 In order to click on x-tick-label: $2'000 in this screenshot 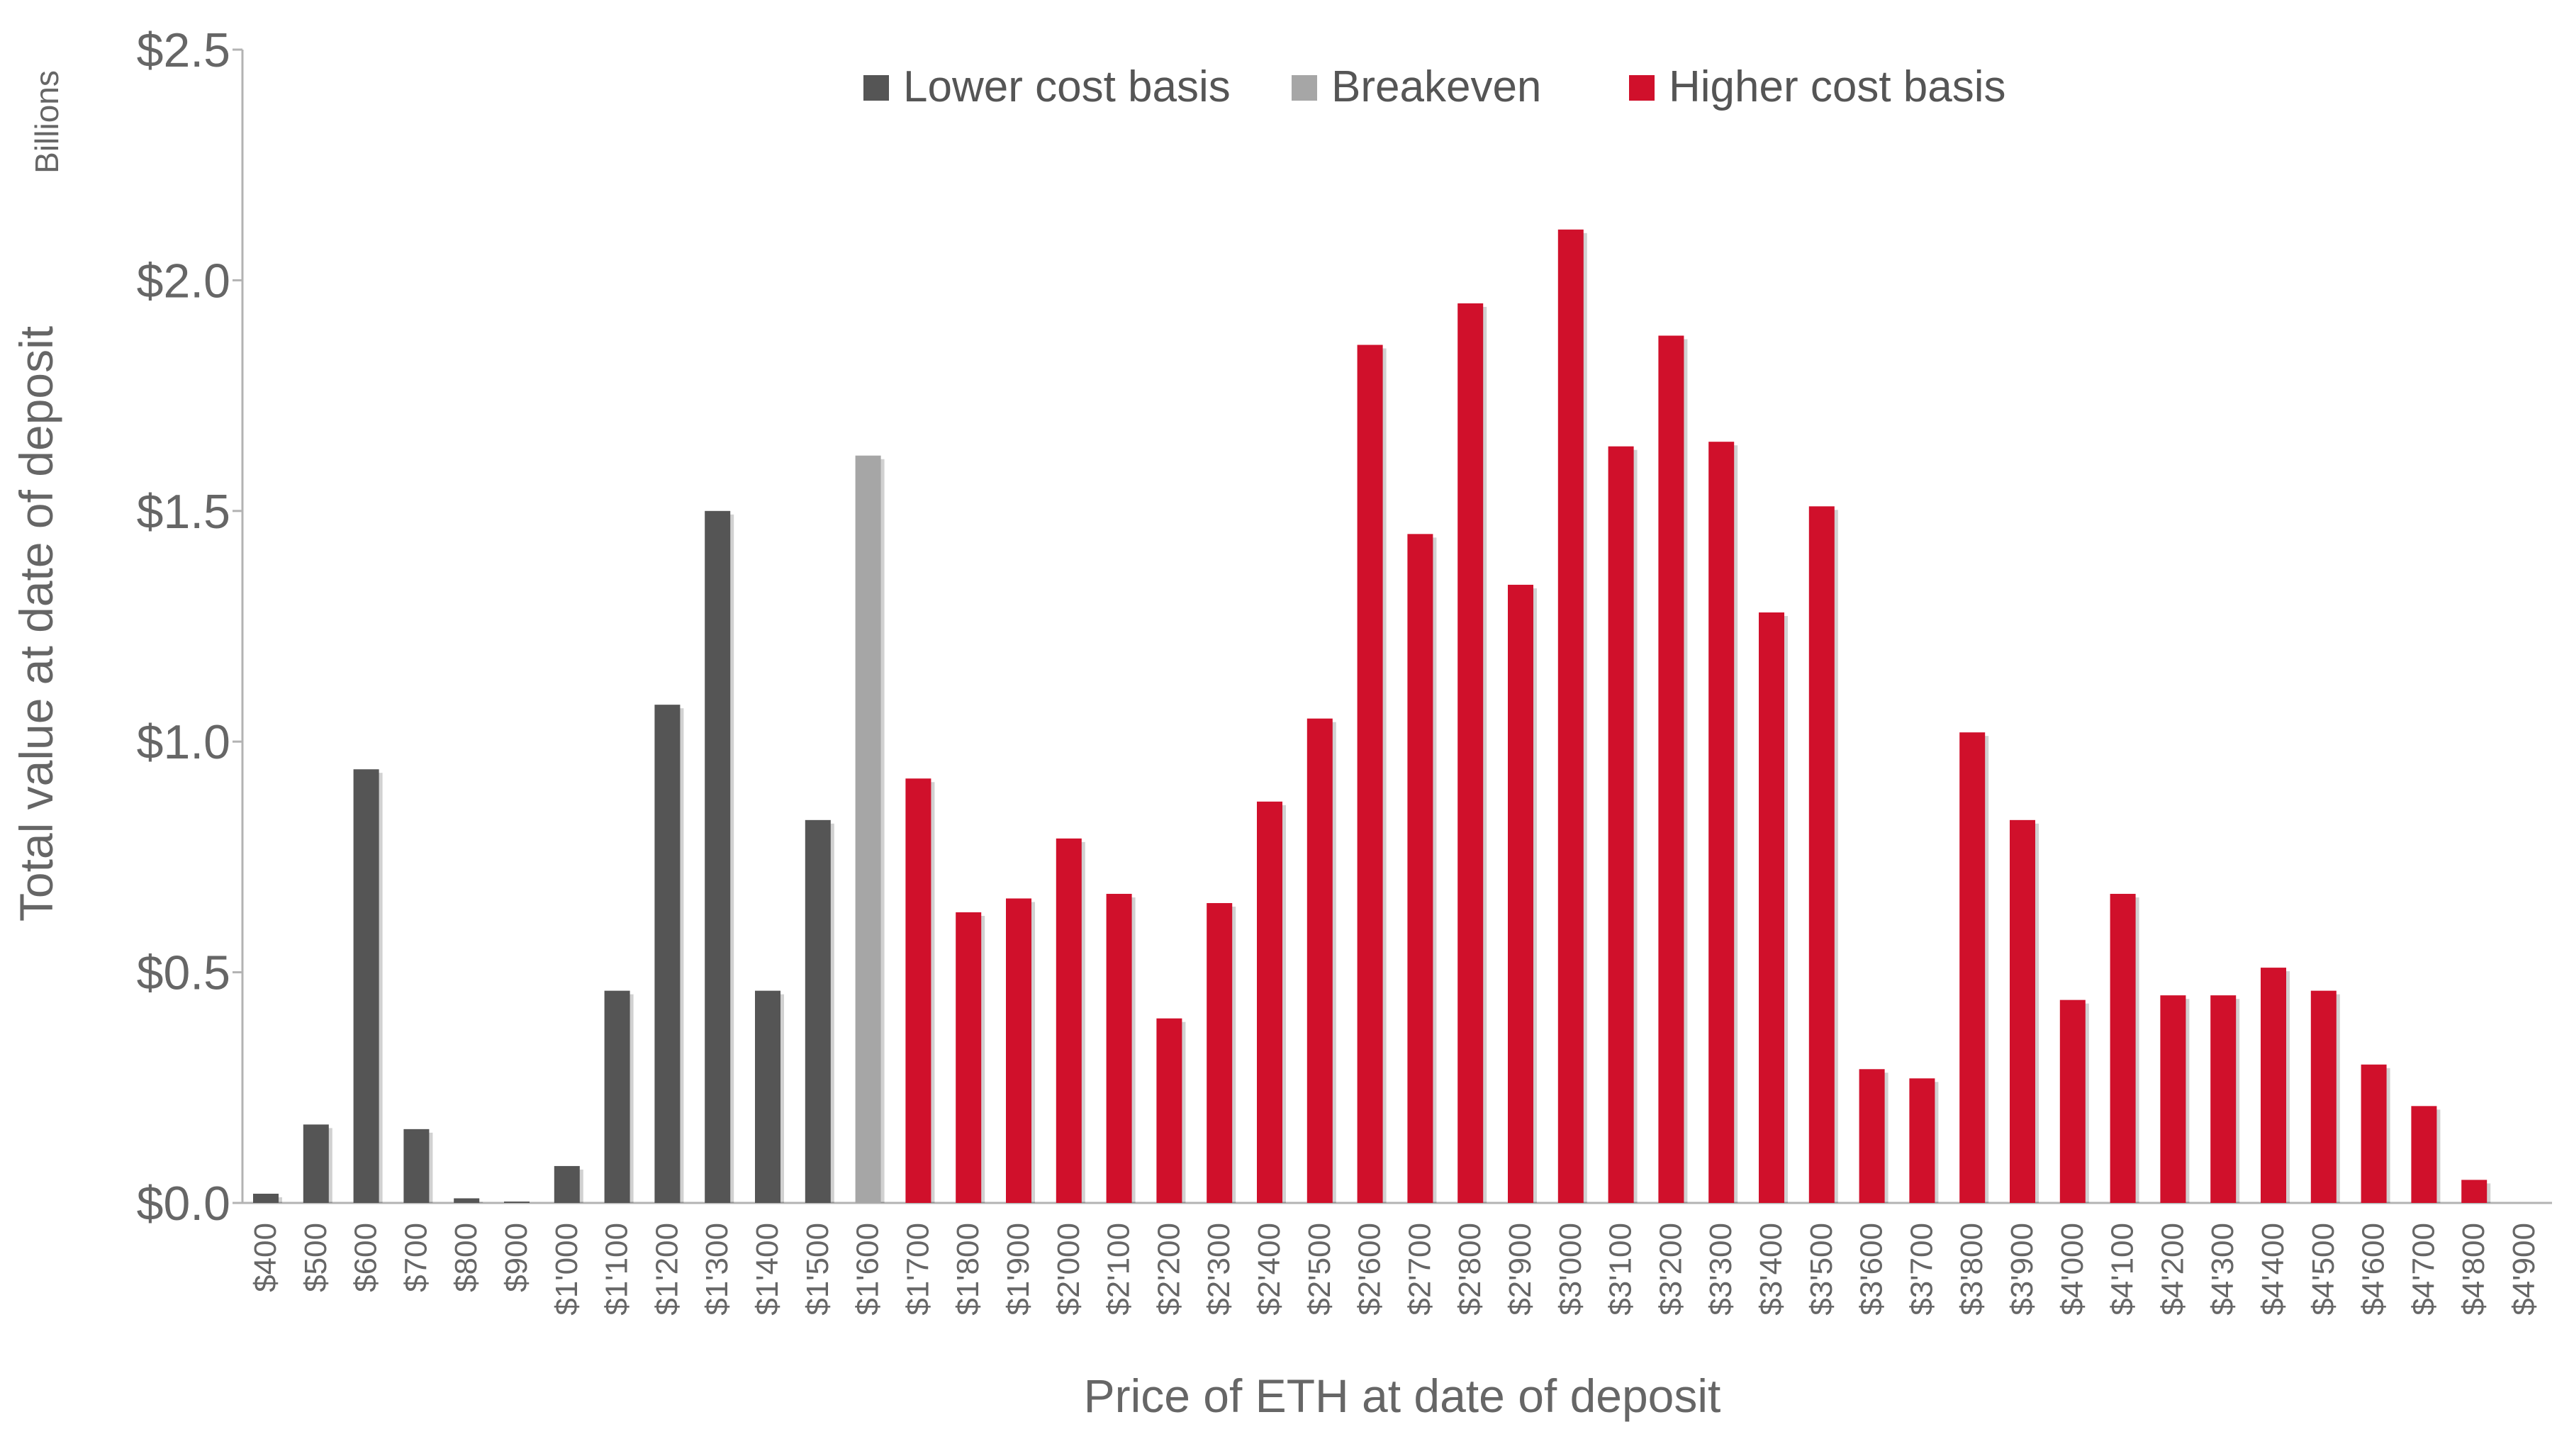, I will do `click(1068, 1269)`.